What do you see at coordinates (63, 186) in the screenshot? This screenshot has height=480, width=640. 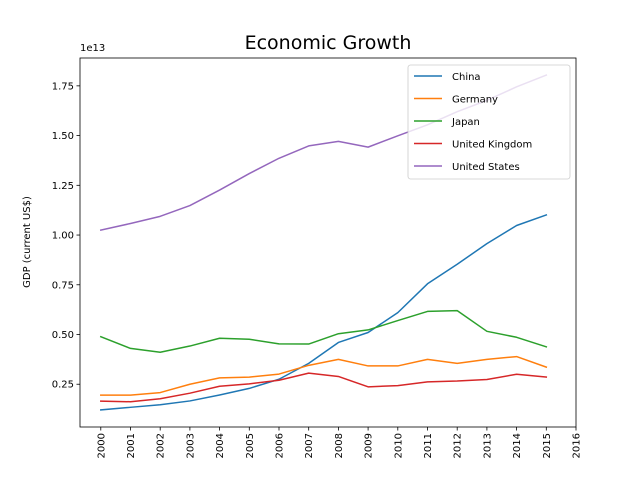 I see `y-tick-label: 1.25` at bounding box center [63, 186].